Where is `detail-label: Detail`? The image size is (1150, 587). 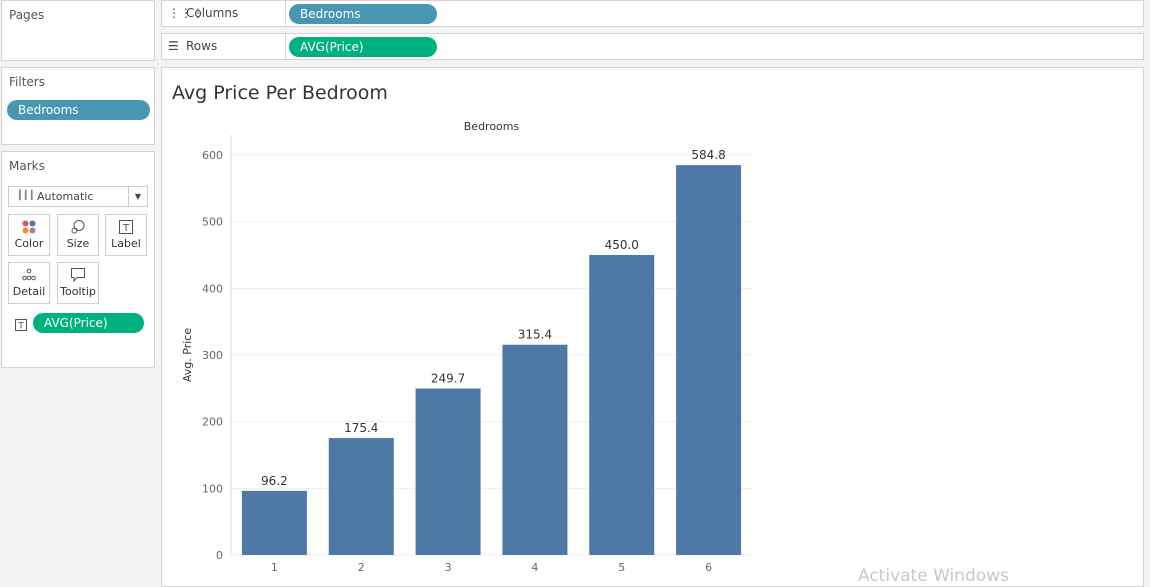
detail-label: Detail is located at coordinates (29, 291).